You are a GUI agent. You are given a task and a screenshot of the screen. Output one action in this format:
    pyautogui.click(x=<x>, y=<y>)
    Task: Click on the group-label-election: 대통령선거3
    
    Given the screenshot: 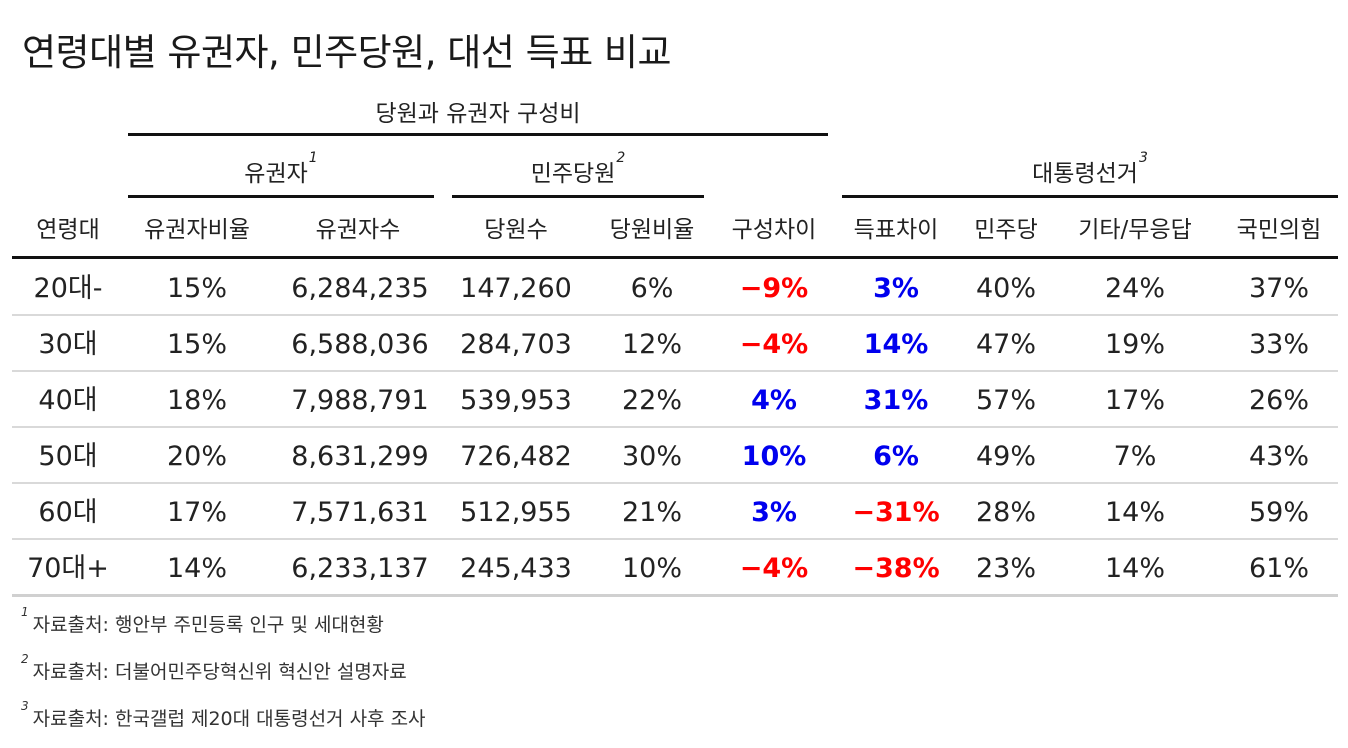 What is the action you would take?
    pyautogui.click(x=1090, y=169)
    